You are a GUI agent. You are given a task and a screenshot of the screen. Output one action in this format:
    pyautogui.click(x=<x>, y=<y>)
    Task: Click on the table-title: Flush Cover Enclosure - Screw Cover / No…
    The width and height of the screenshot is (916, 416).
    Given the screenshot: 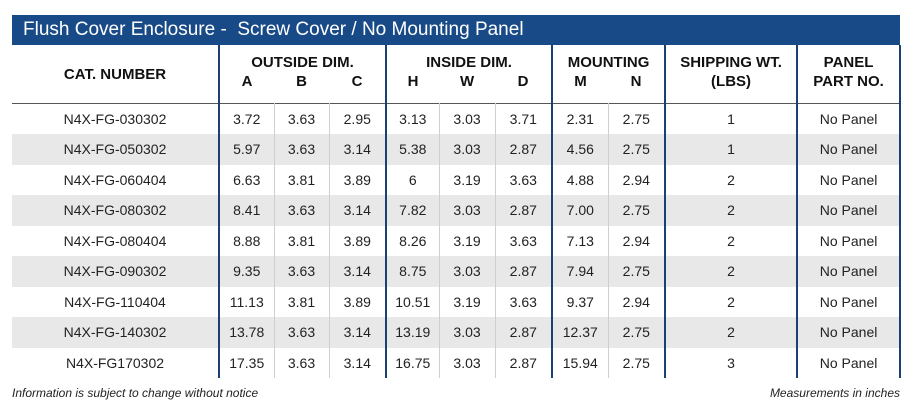 What is the action you would take?
    pyautogui.click(x=456, y=30)
    